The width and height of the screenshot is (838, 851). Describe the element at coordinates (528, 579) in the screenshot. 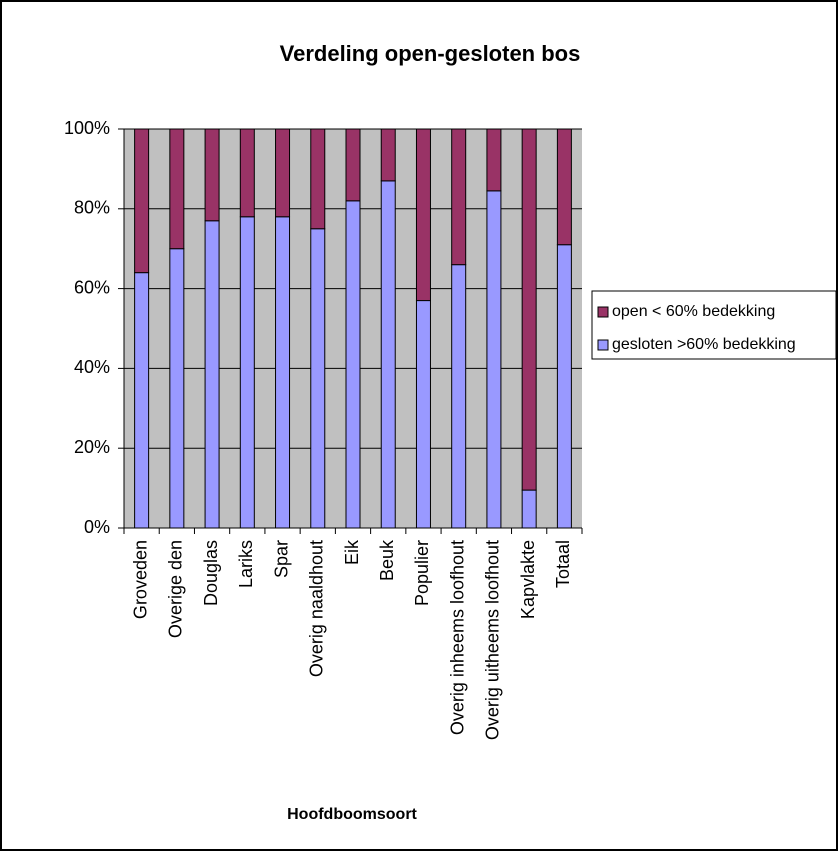

I see `x-tick-label: Kapvlakte` at that location.